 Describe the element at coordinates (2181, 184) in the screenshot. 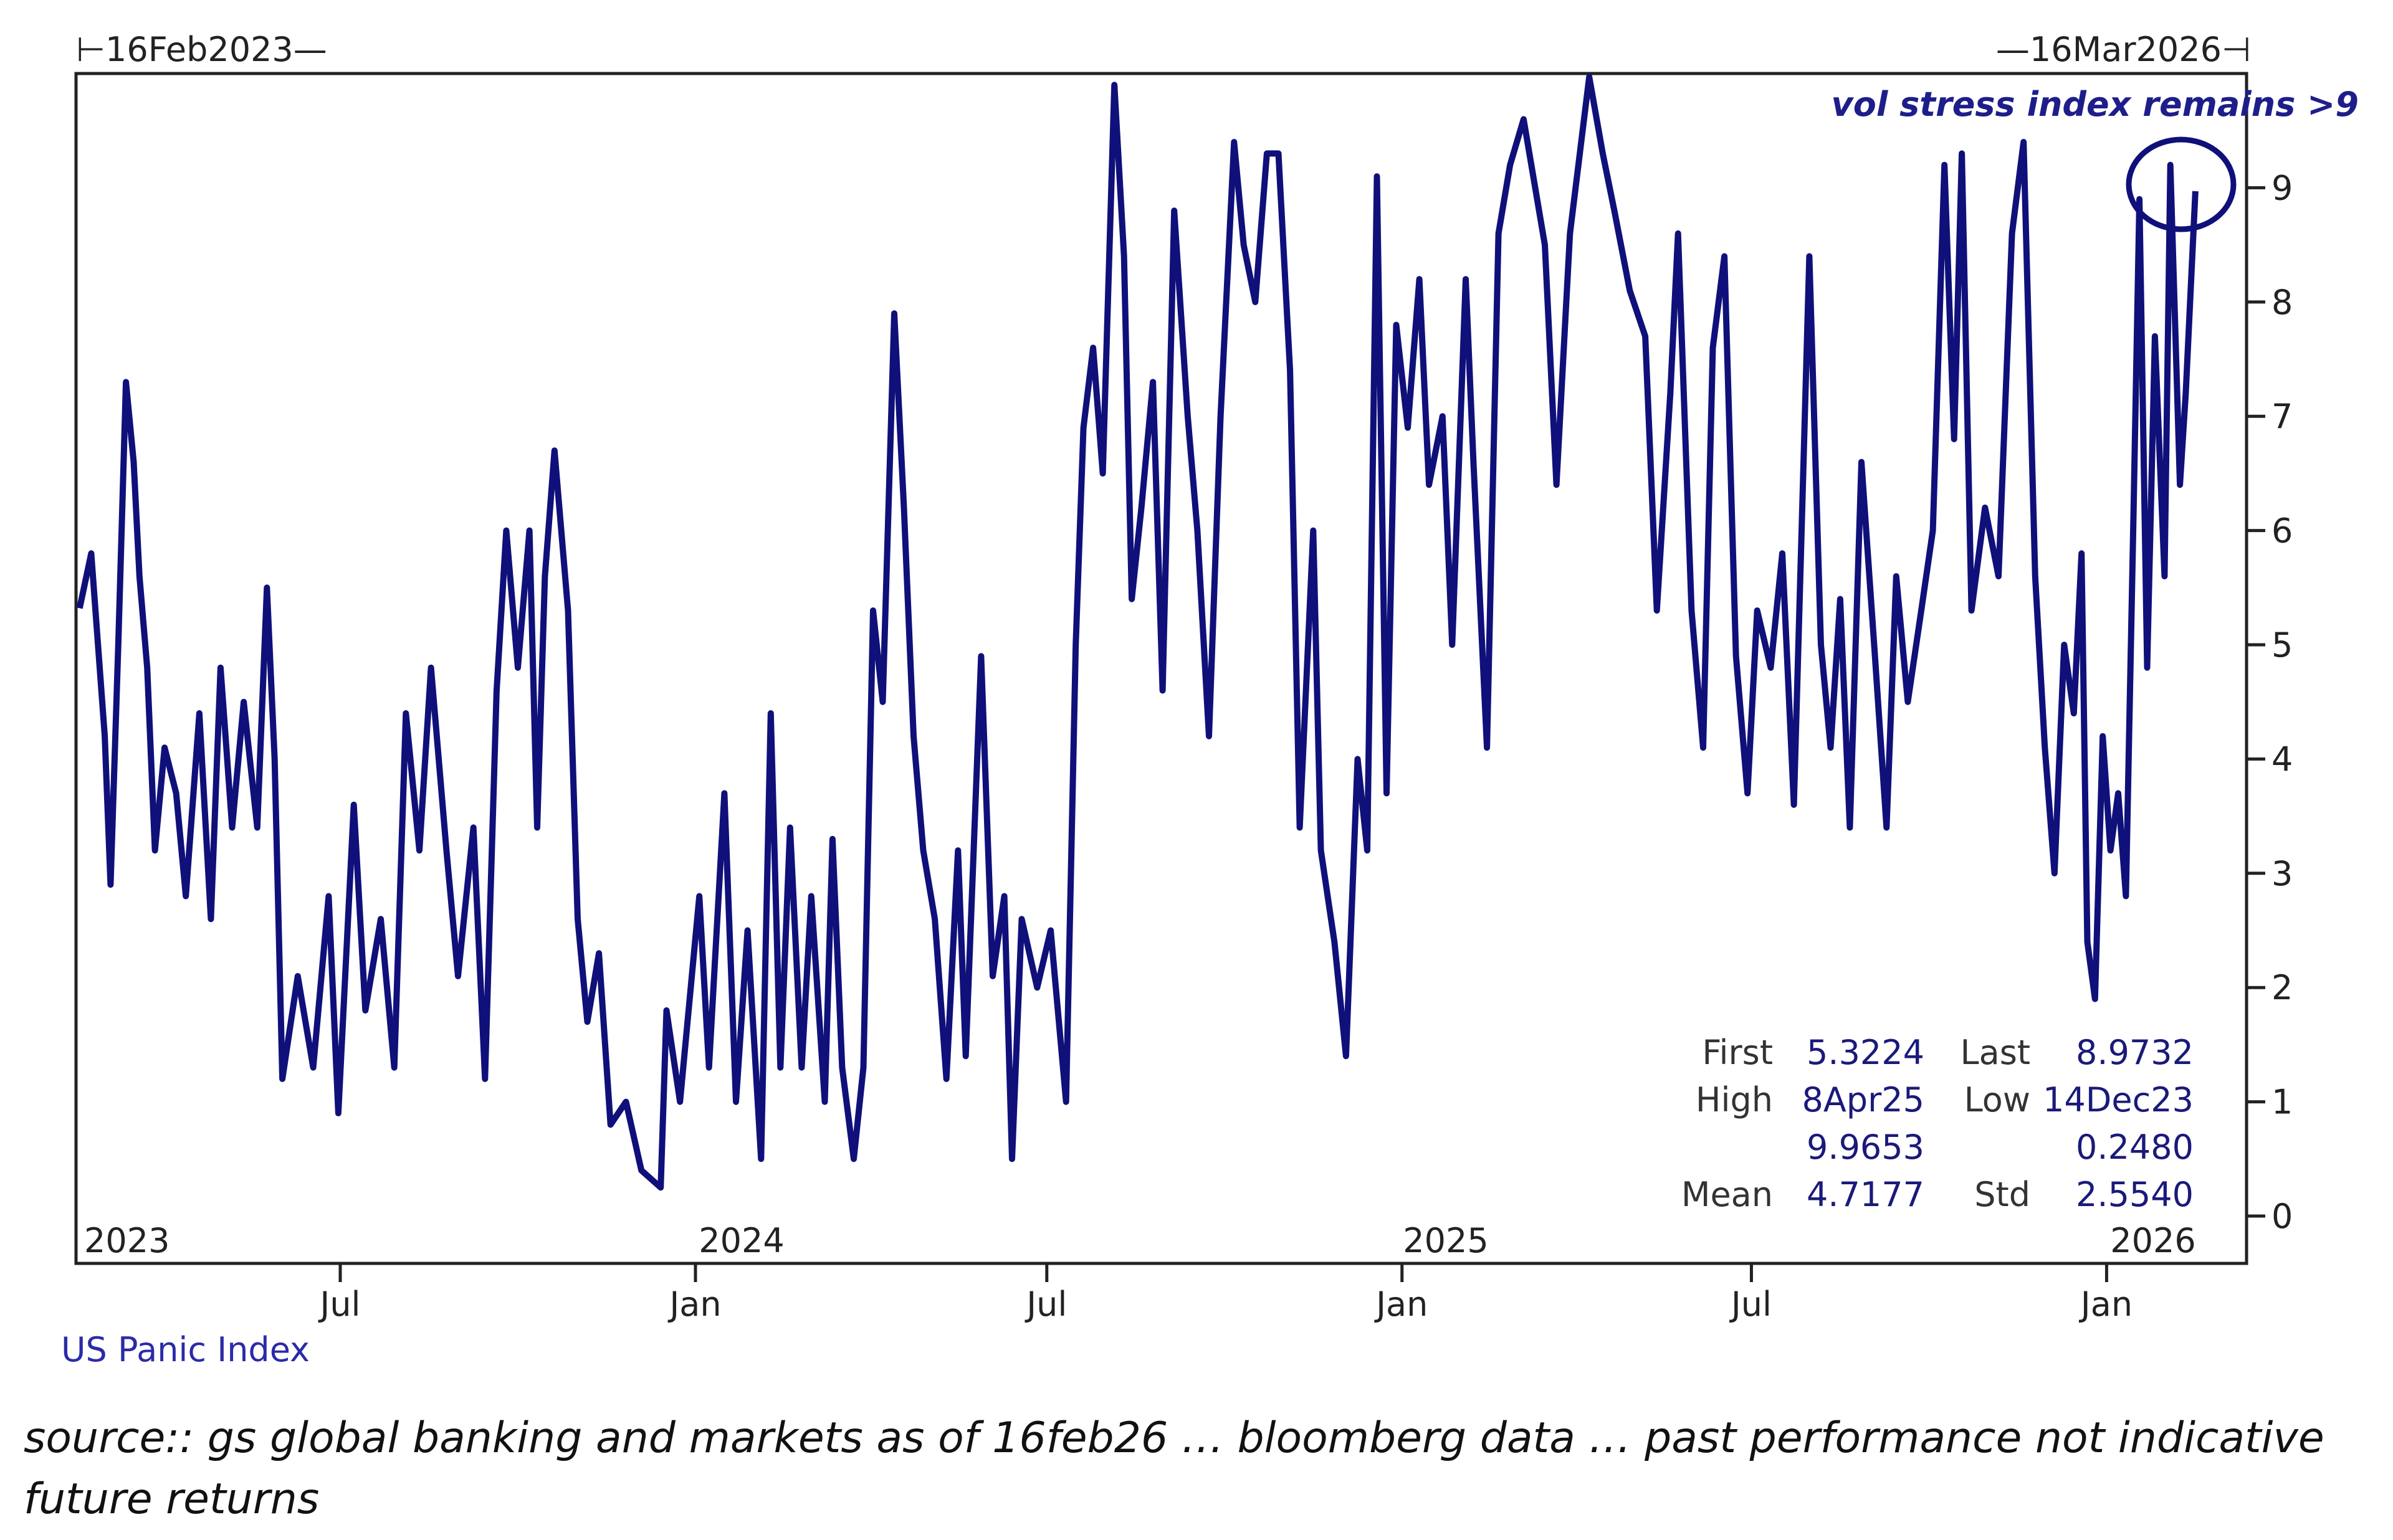

I see `highlight-circle` at that location.